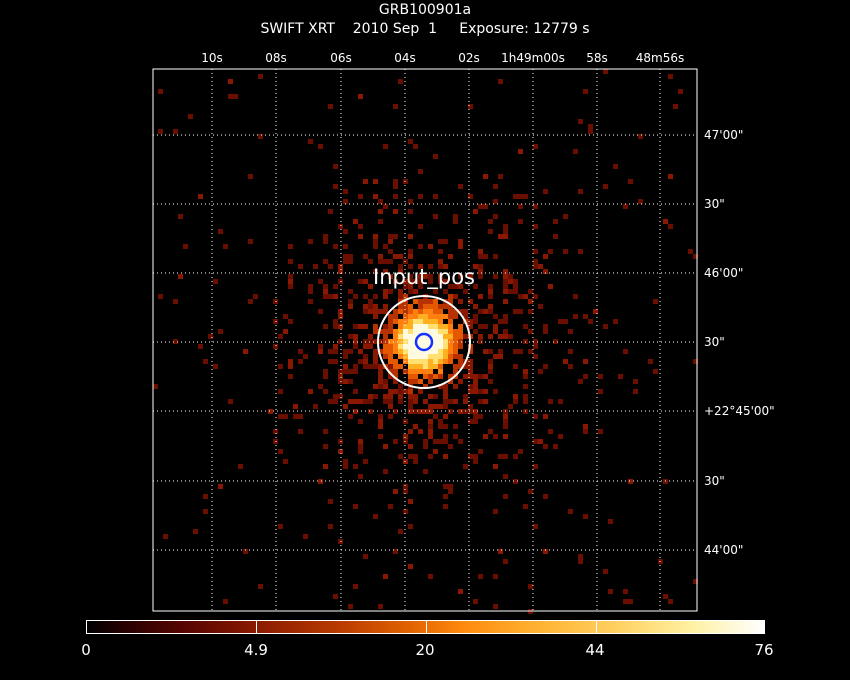 This screenshot has width=850, height=680. What do you see at coordinates (469, 58) in the screenshot?
I see `ra-tick-label: 02s` at bounding box center [469, 58].